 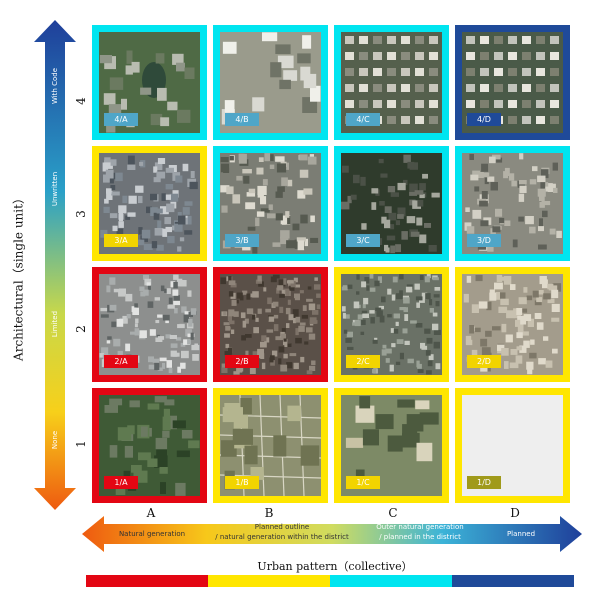 I want to click on y-level-with-code: With Code, so click(x=55, y=86).